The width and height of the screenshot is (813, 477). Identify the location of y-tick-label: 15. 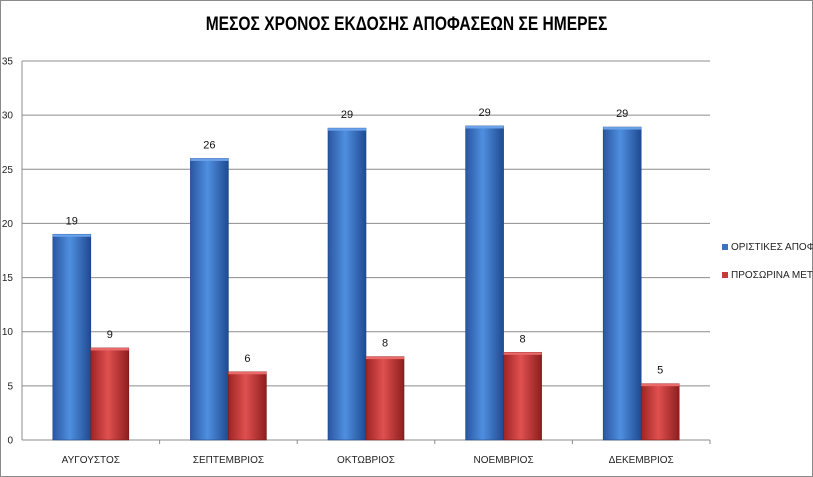
(8, 278).